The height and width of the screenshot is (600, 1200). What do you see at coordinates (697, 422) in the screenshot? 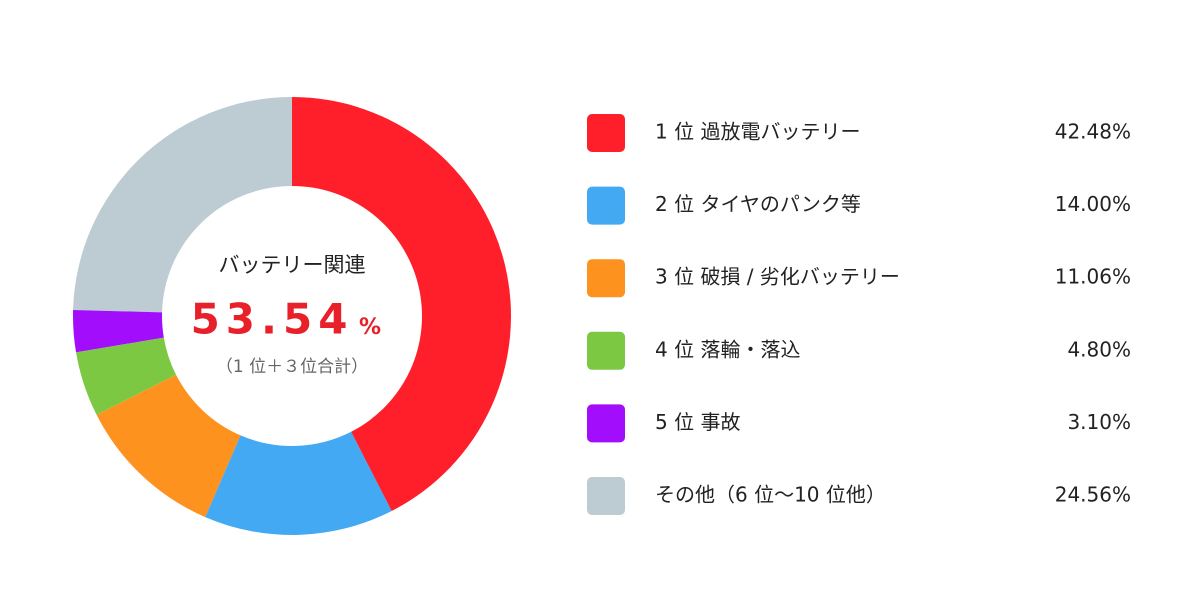
I see `legend-label: 5 位 事故` at bounding box center [697, 422].